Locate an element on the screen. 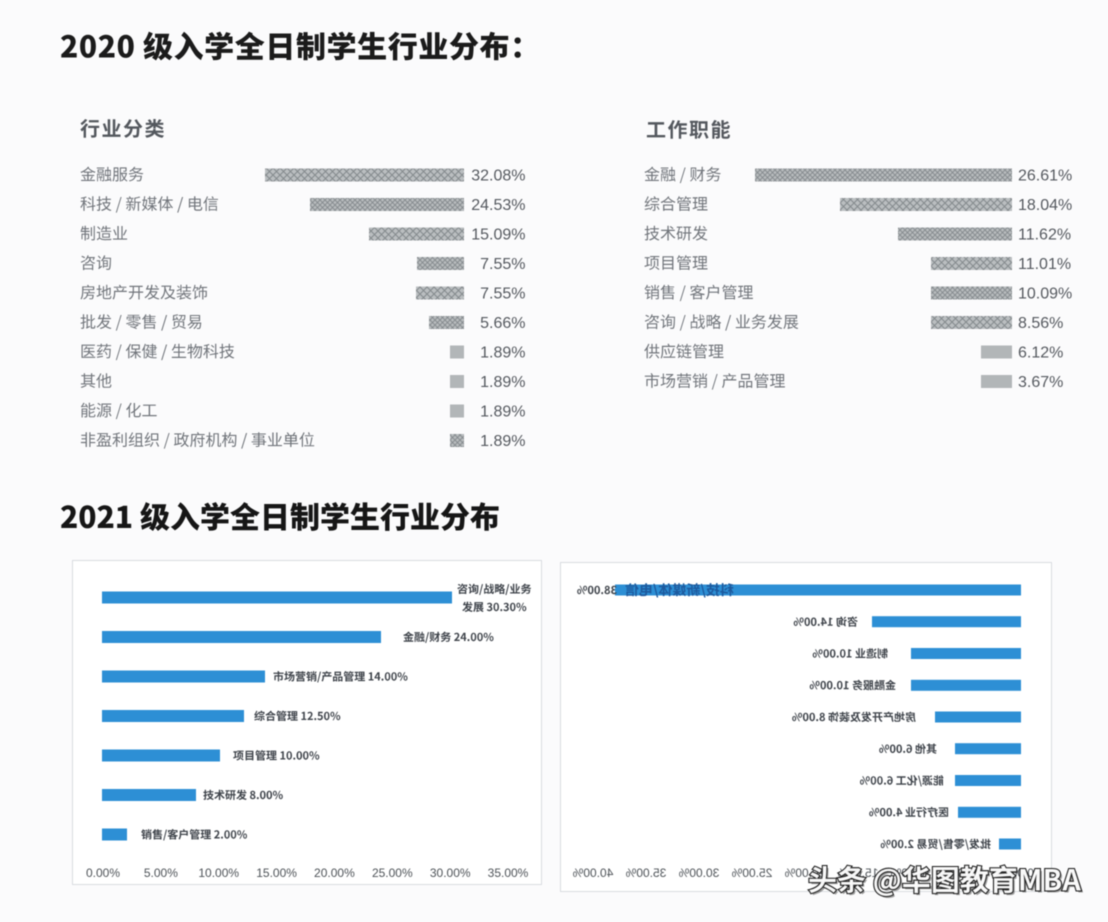  svg-text: 10.00% is located at coordinates (218, 873).